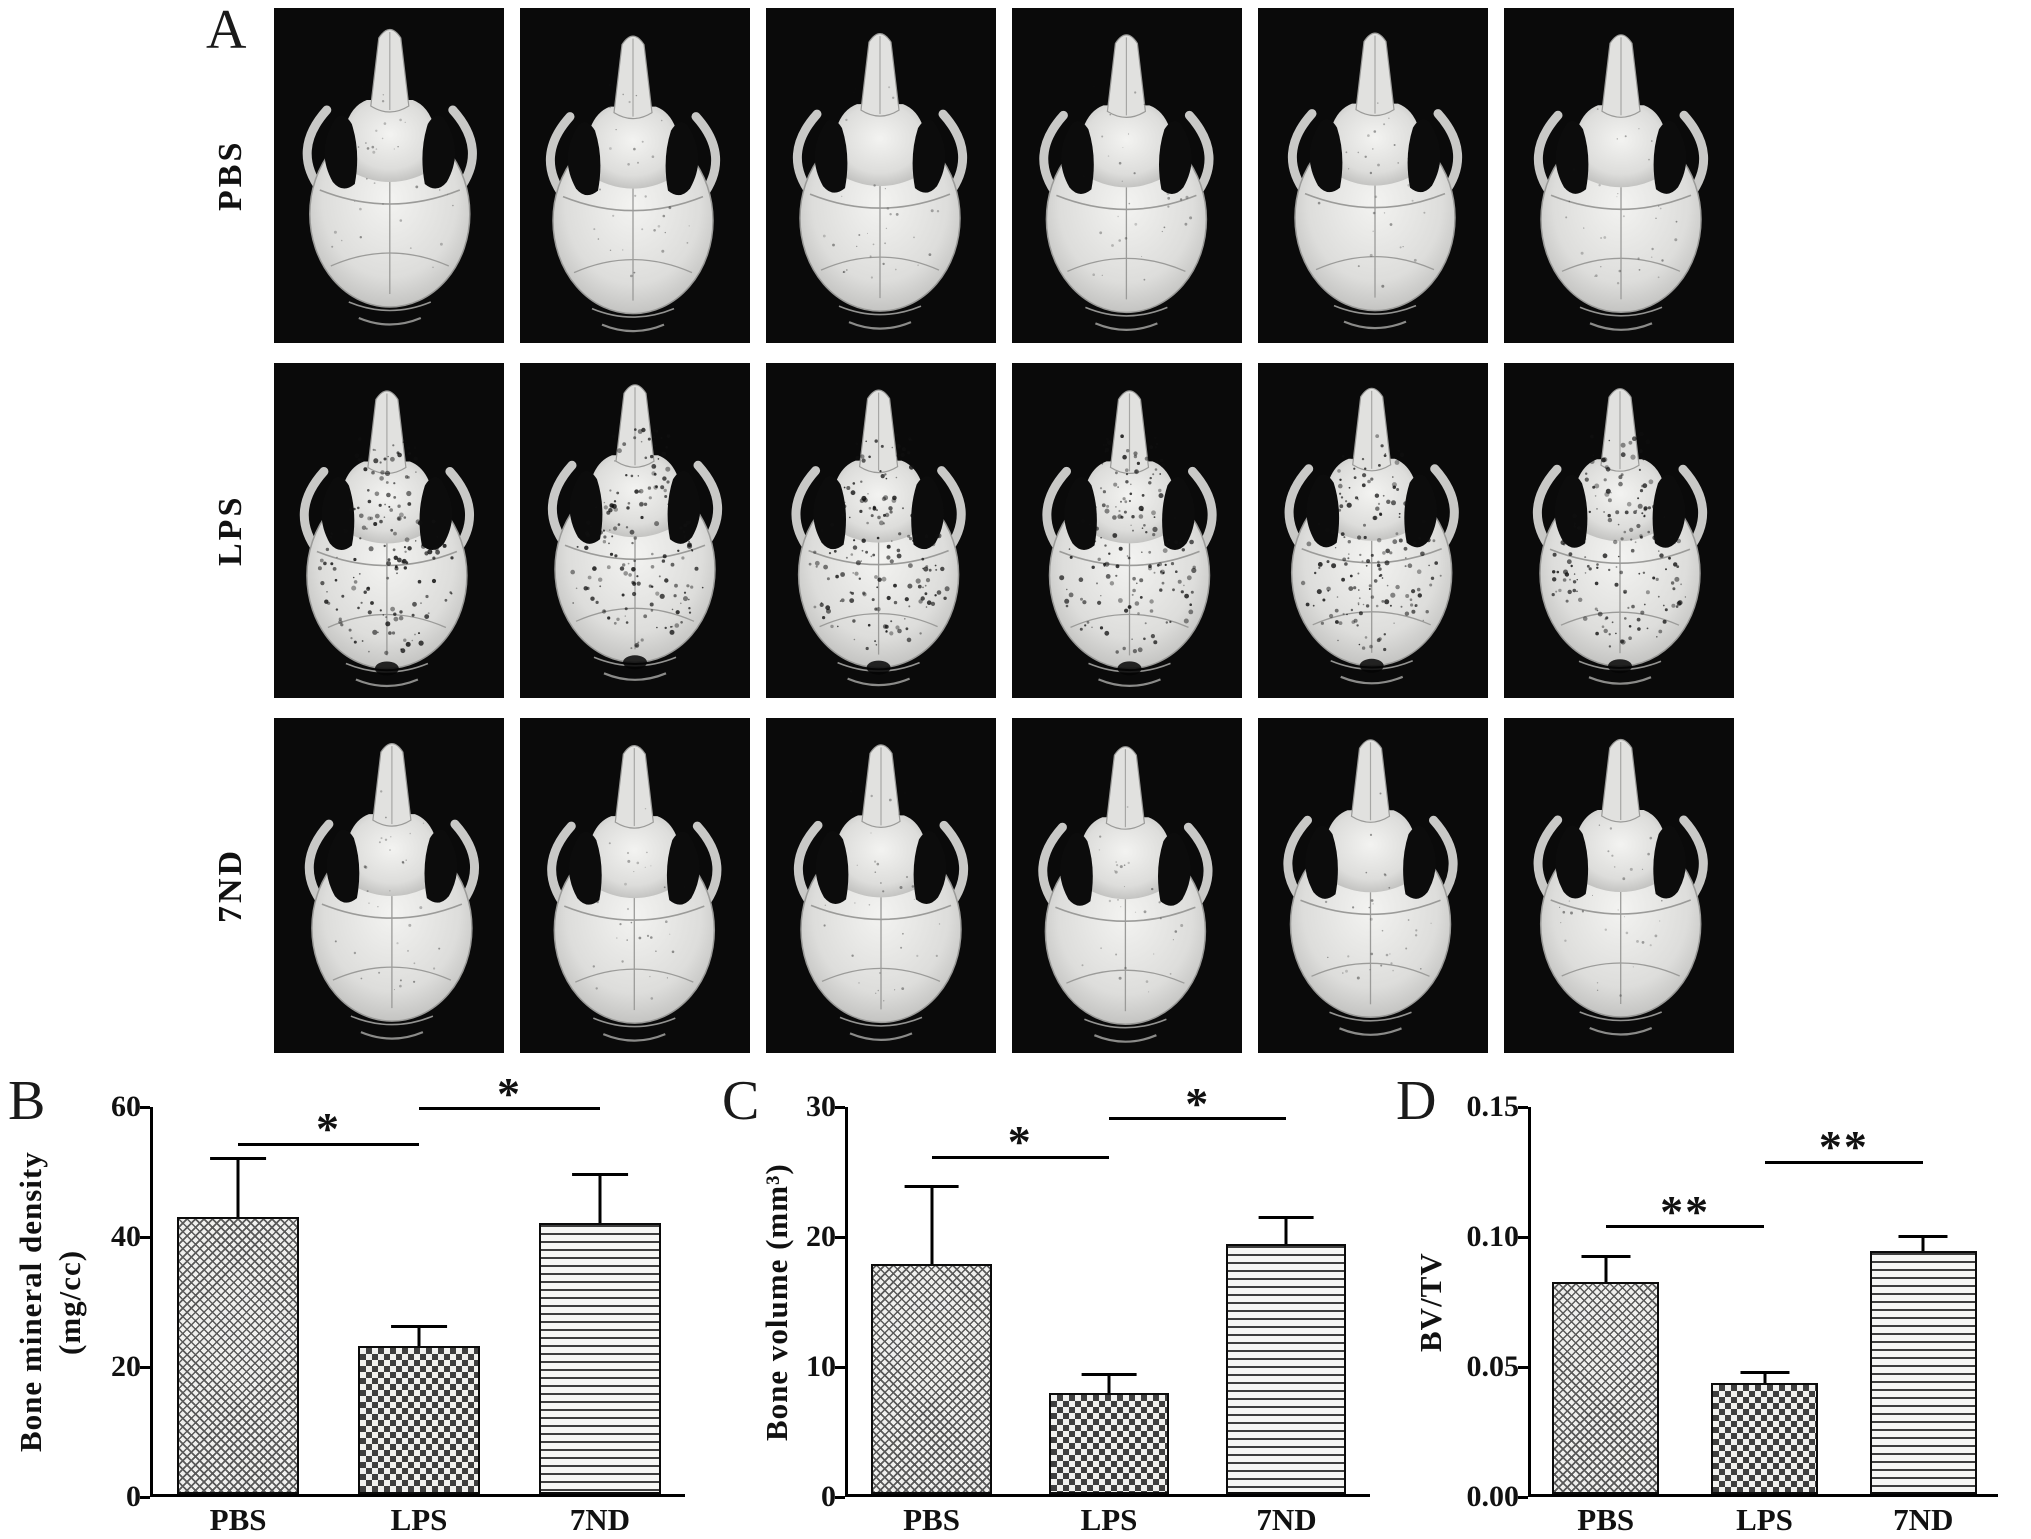 The image size is (2031, 1539). Describe the element at coordinates (230, 885) in the screenshot. I see `row-label-7nd: 7ND` at that location.